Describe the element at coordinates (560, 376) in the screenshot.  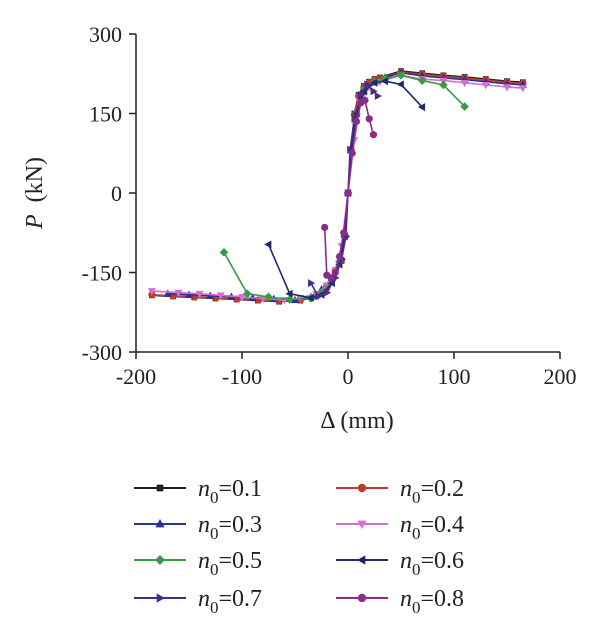
I see `x-tick-label: 200` at that location.